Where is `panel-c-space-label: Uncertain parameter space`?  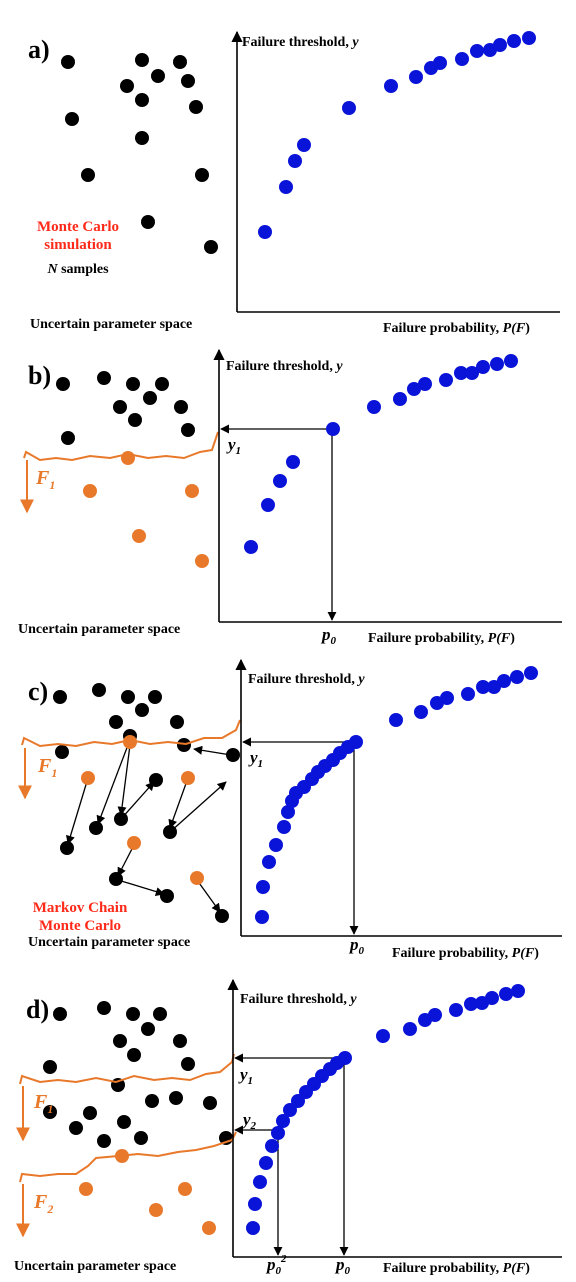 panel-c-space-label: Uncertain parameter space is located at coordinates (109, 942).